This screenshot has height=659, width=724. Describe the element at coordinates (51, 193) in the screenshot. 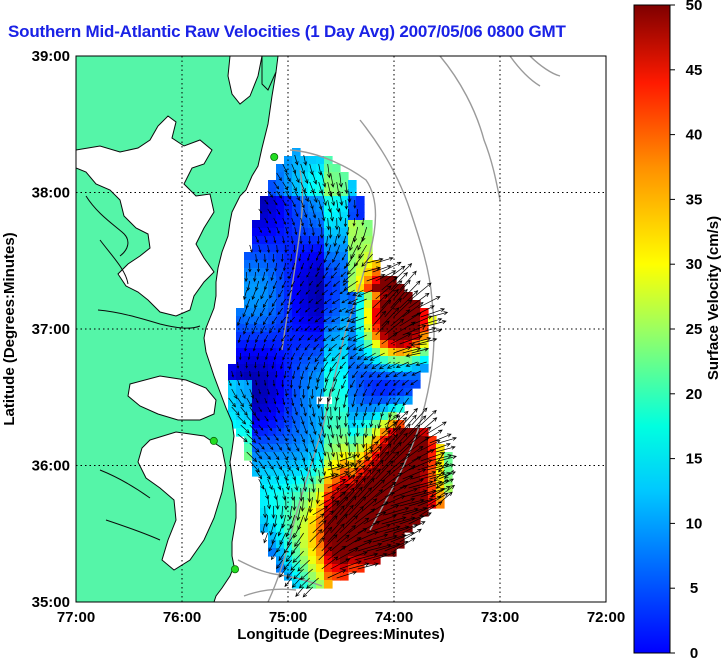

I see `y-tick-label: 38:00` at that location.